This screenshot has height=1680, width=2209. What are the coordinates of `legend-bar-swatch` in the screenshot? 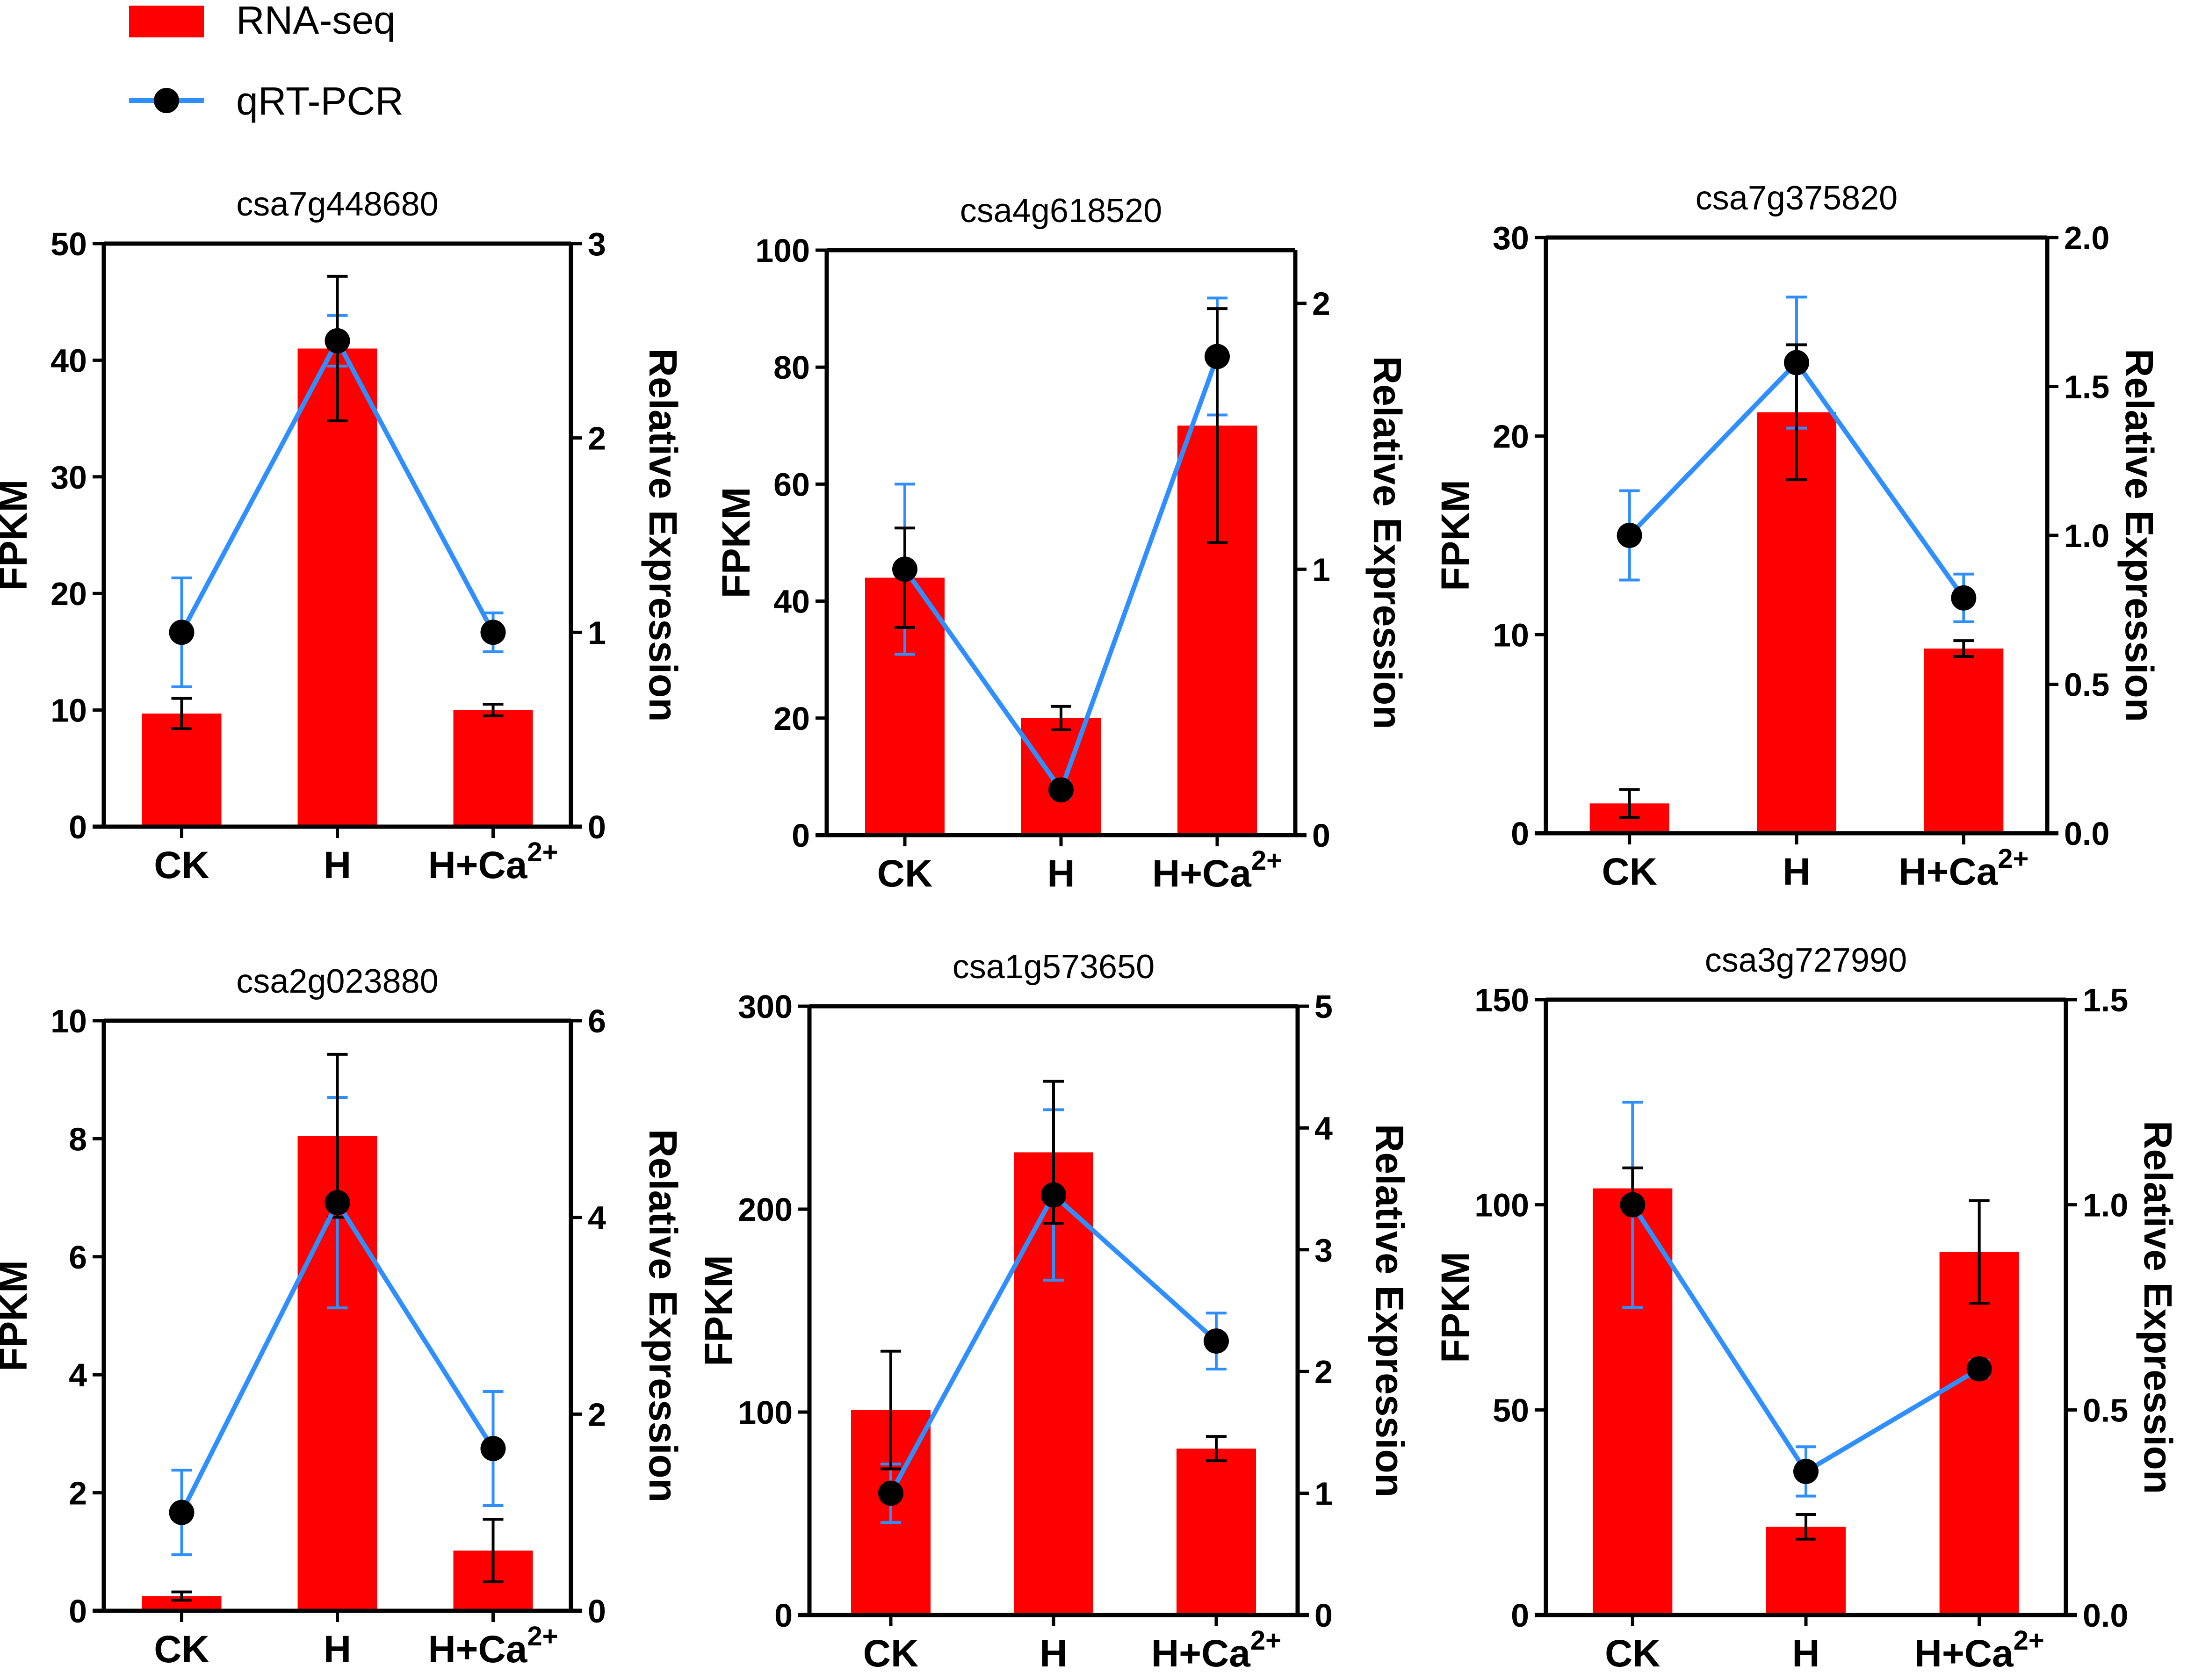 It's located at (166, 21).